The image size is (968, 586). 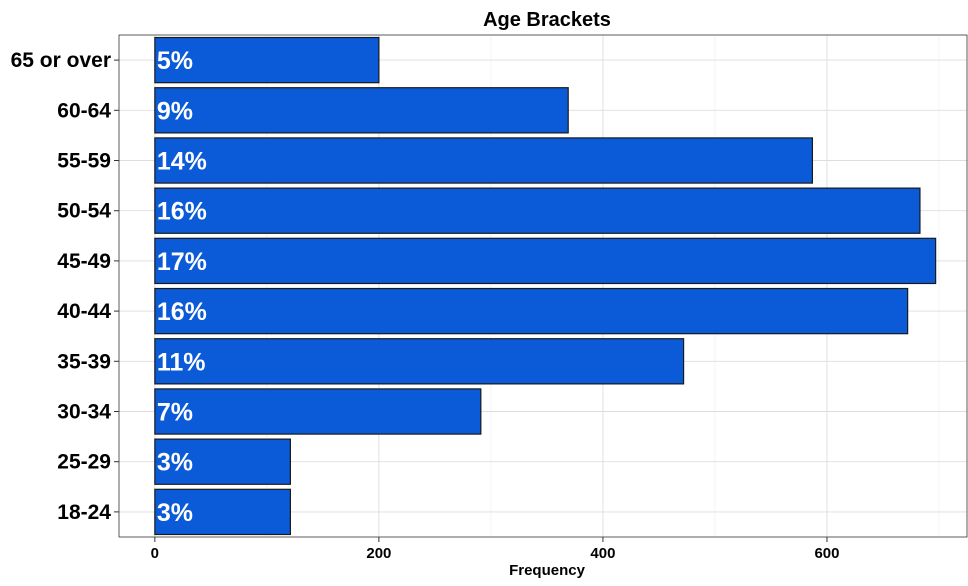 I want to click on y-tick-label: 65 or over, so click(x=61, y=60).